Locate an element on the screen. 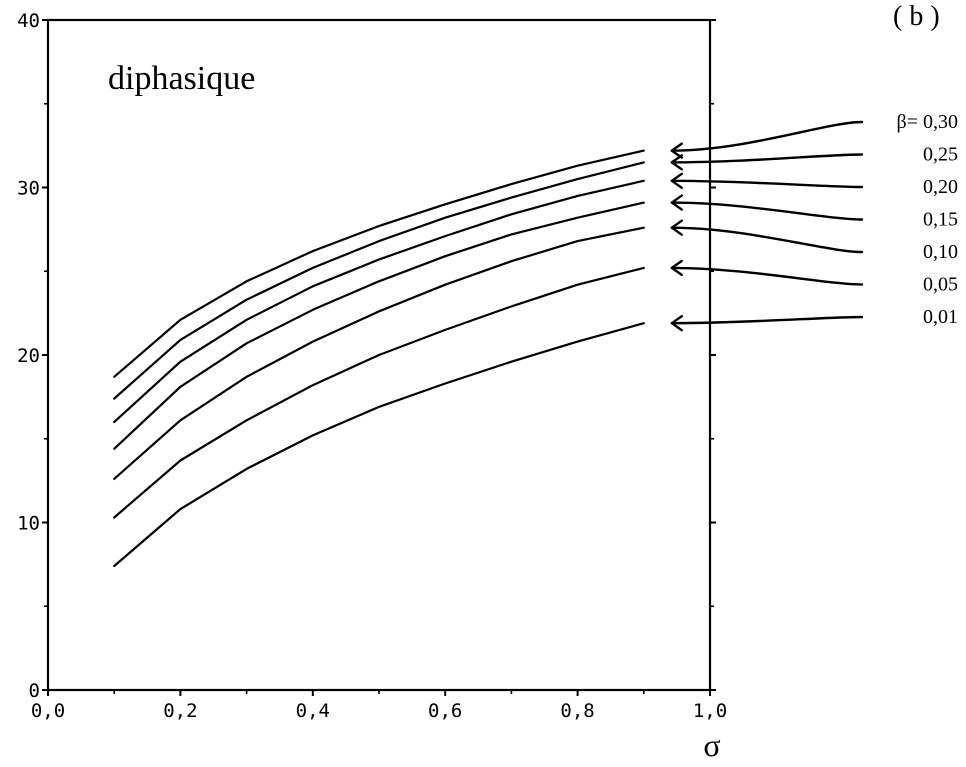 This screenshot has height=767, width=966. panel-label: ( b ) is located at coordinates (916, 16).